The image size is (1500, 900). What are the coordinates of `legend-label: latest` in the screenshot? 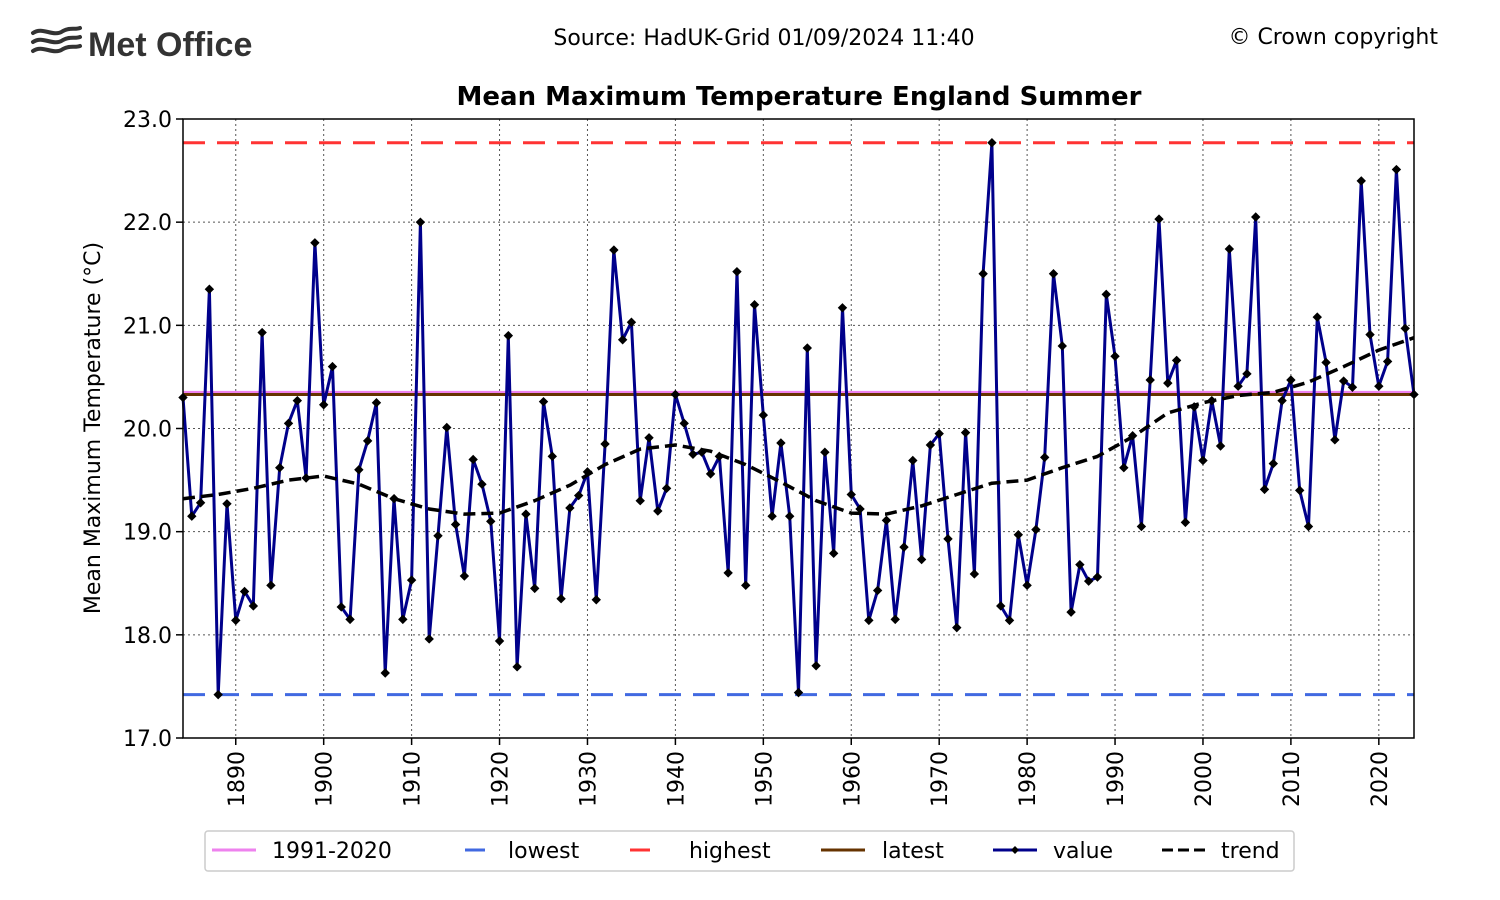 It's located at (913, 851).